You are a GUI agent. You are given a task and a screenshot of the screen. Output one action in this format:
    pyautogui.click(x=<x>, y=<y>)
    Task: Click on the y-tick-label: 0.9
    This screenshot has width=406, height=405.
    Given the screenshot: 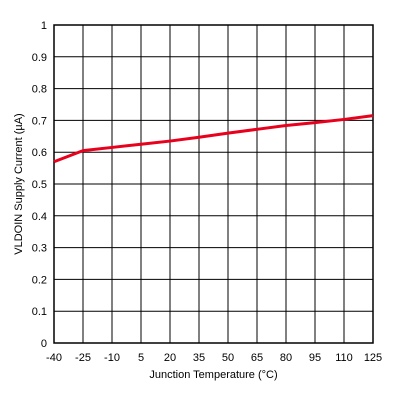 What is the action you would take?
    pyautogui.click(x=39, y=58)
    